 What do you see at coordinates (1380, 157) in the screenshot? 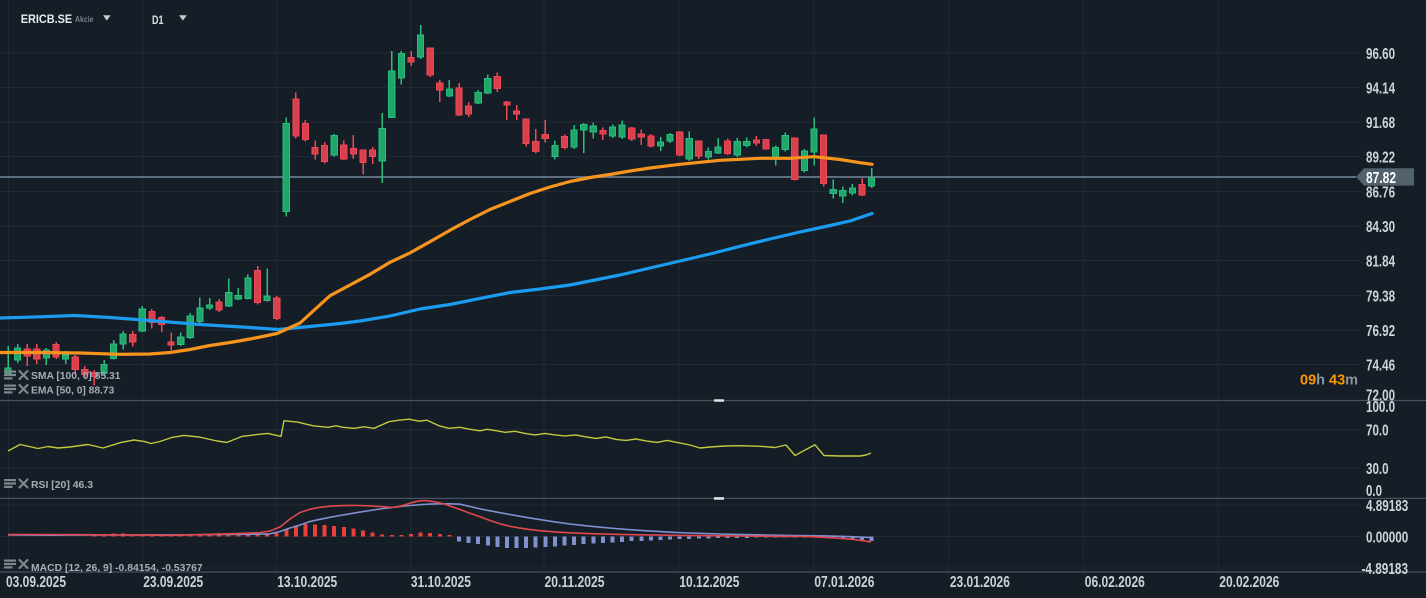
I see `svg-text: 89.22` at bounding box center [1380, 157].